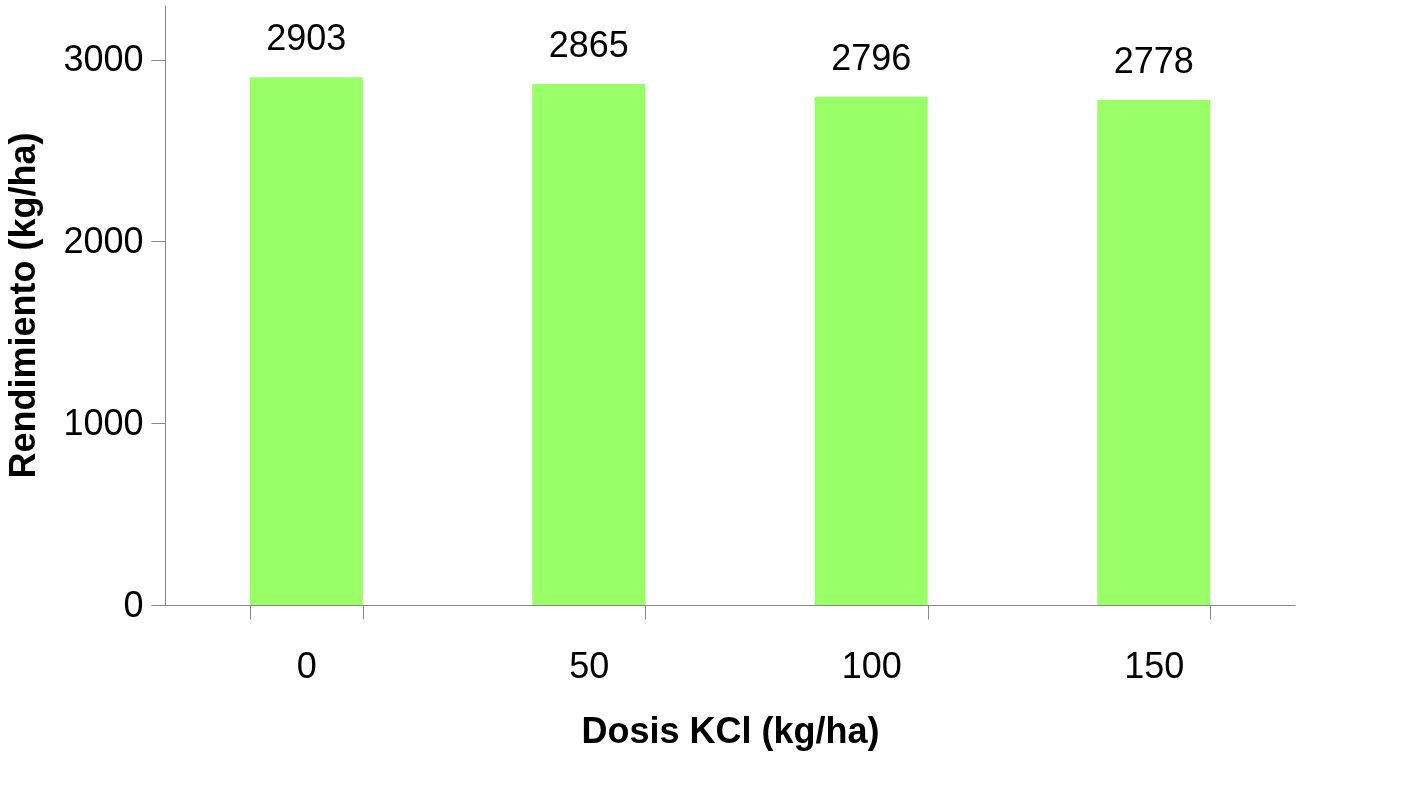 Image resolution: width=1414 pixels, height=808 pixels. Describe the element at coordinates (306, 38) in the screenshot. I see `data-label: 2903` at that location.